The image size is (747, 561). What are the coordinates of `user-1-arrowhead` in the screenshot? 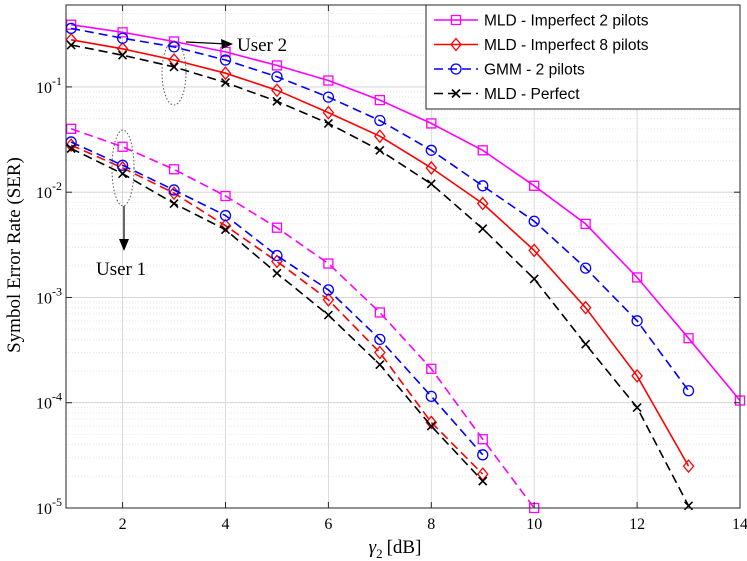 It's located at (124, 245).